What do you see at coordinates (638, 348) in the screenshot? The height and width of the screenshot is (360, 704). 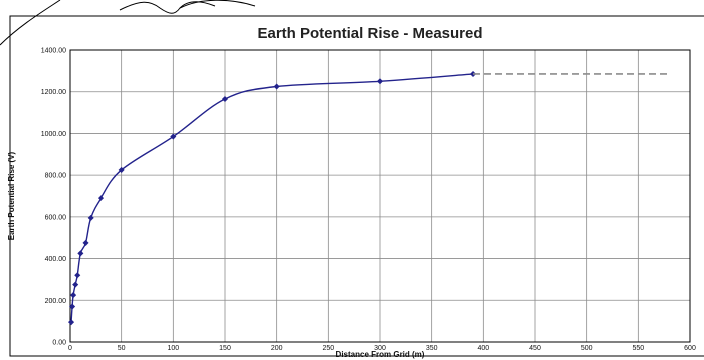 I see `x-tick-label: 550` at bounding box center [638, 348].